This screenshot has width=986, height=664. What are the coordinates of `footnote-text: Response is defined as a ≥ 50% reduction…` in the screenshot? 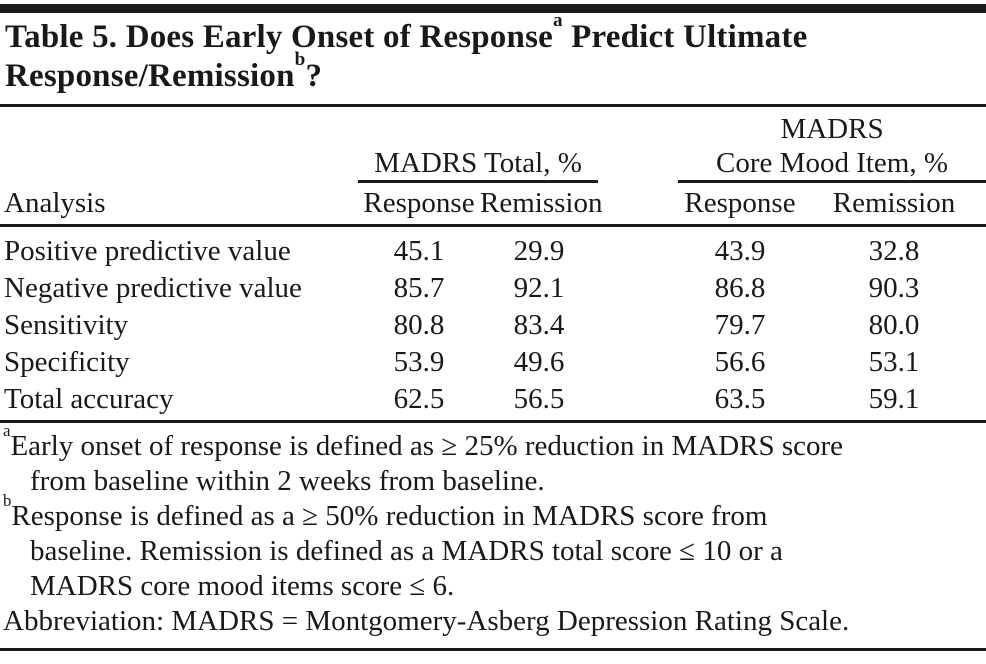 It's located at (389, 516).